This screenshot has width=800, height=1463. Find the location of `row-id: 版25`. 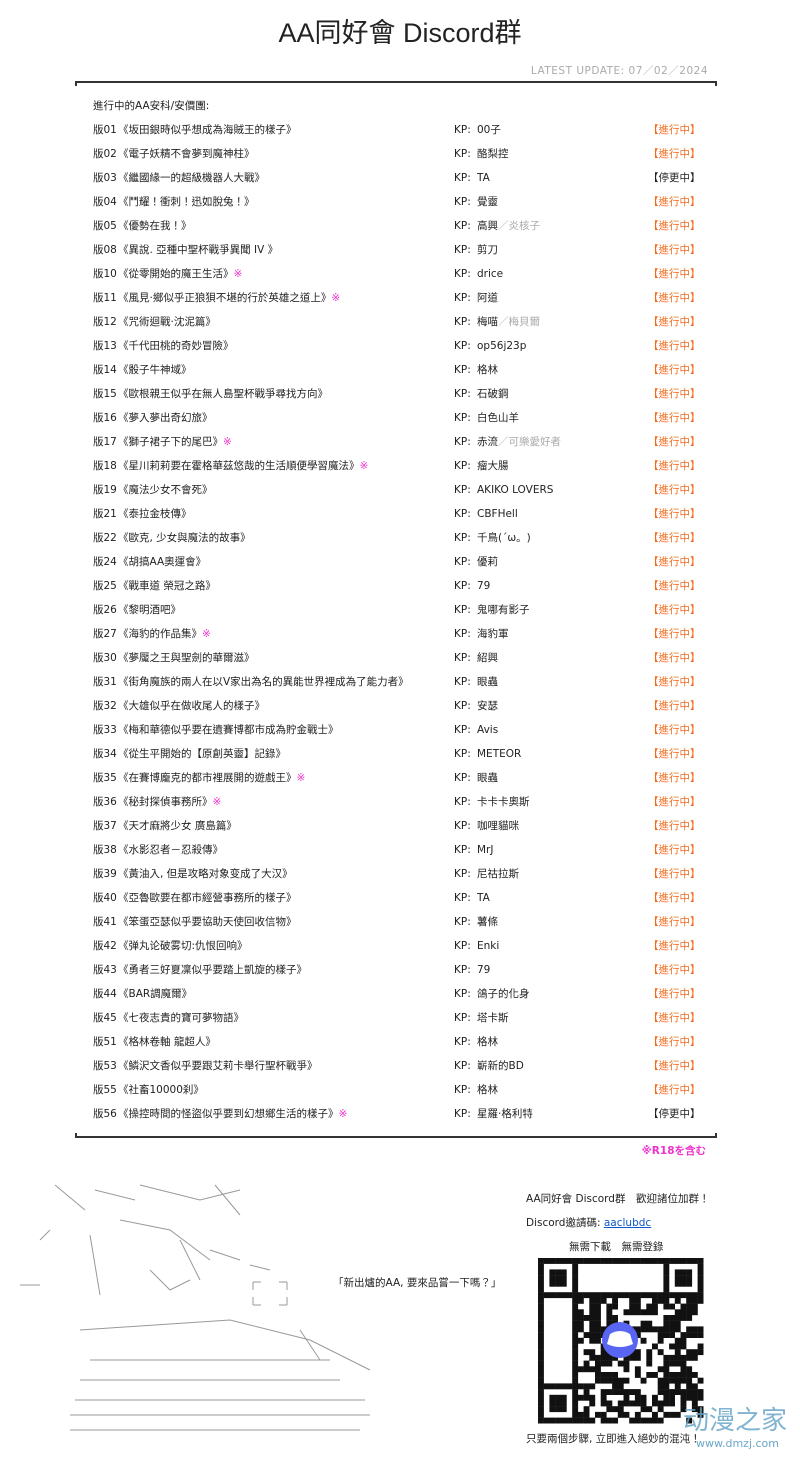

row-id: 版25 is located at coordinates (105, 586).